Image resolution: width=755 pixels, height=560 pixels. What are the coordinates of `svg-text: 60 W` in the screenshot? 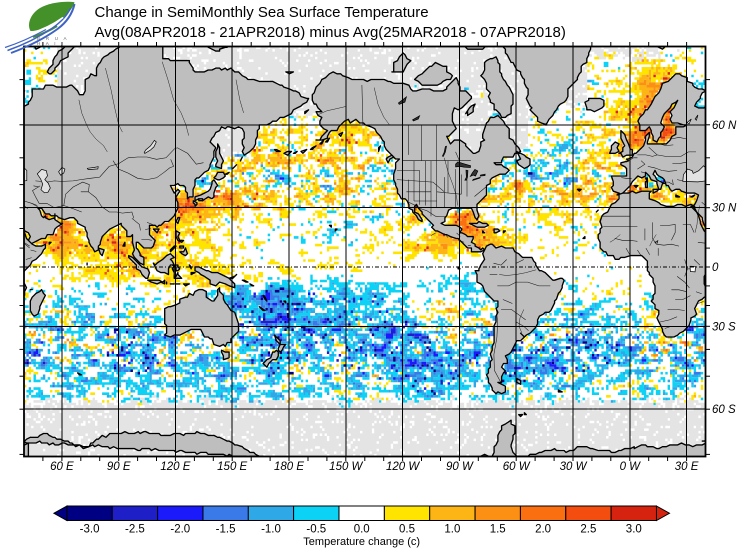 It's located at (517, 467).